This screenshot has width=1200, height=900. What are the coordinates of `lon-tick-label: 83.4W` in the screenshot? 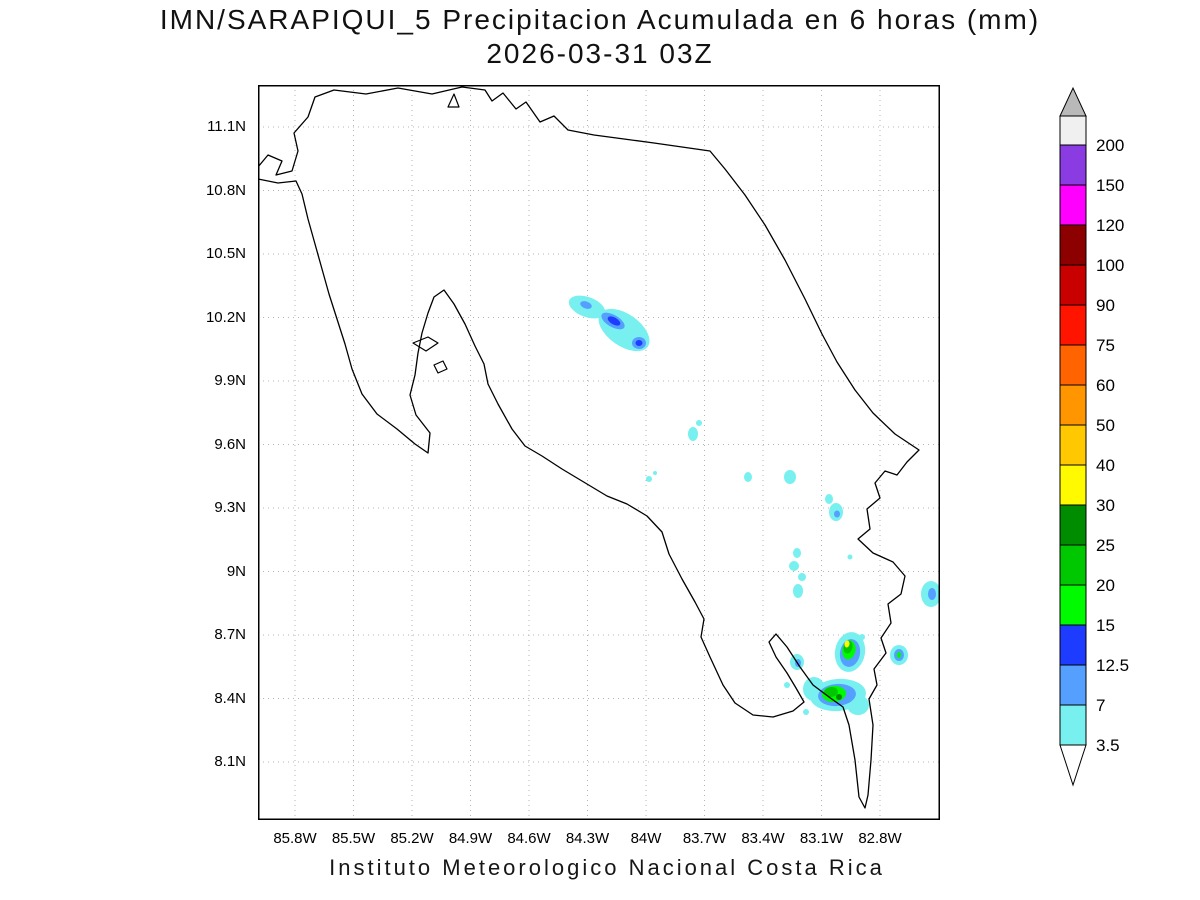 It's located at (763, 838).